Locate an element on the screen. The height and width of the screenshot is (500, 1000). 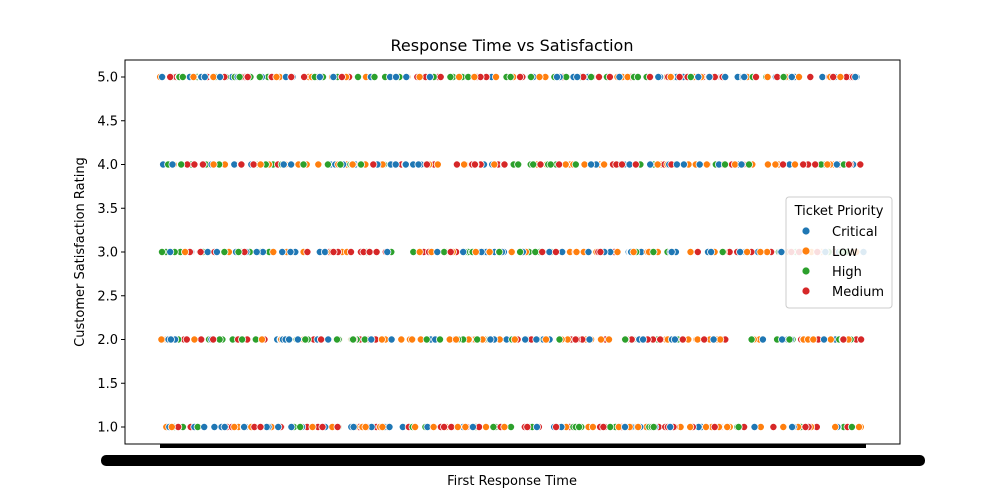
y-tick-label: 3.5 is located at coordinates (107, 209).